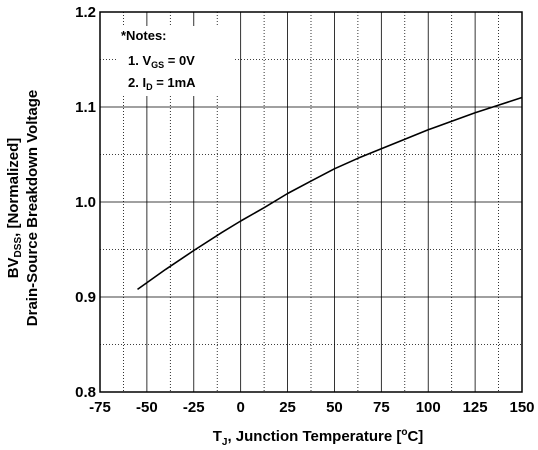 This screenshot has width=538, height=450. I want to click on y-axis-label-line2: Drain-Source Breakdown Voltage, so click(32, 208).